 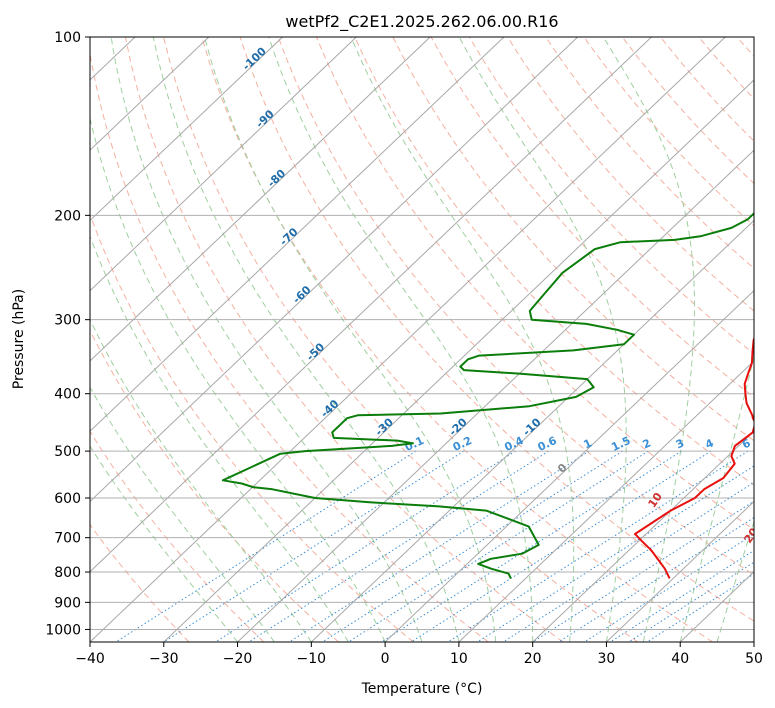 What do you see at coordinates (67, 38) in the screenshot?
I see `y-tick-label: 100` at bounding box center [67, 38].